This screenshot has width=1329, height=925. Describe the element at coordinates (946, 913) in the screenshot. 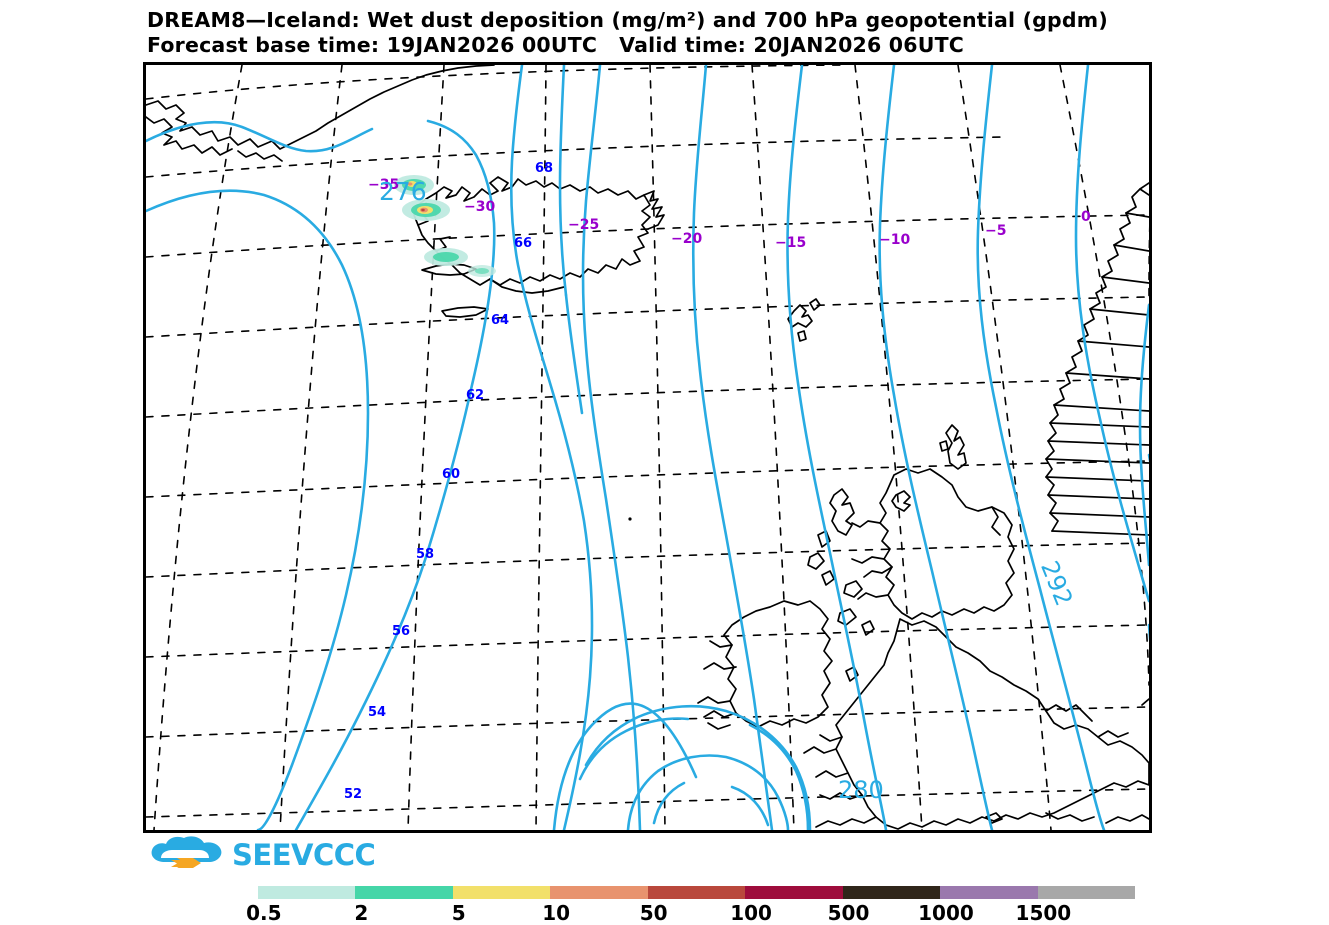

I see `colorbar-tick-label: 1000` at that location.